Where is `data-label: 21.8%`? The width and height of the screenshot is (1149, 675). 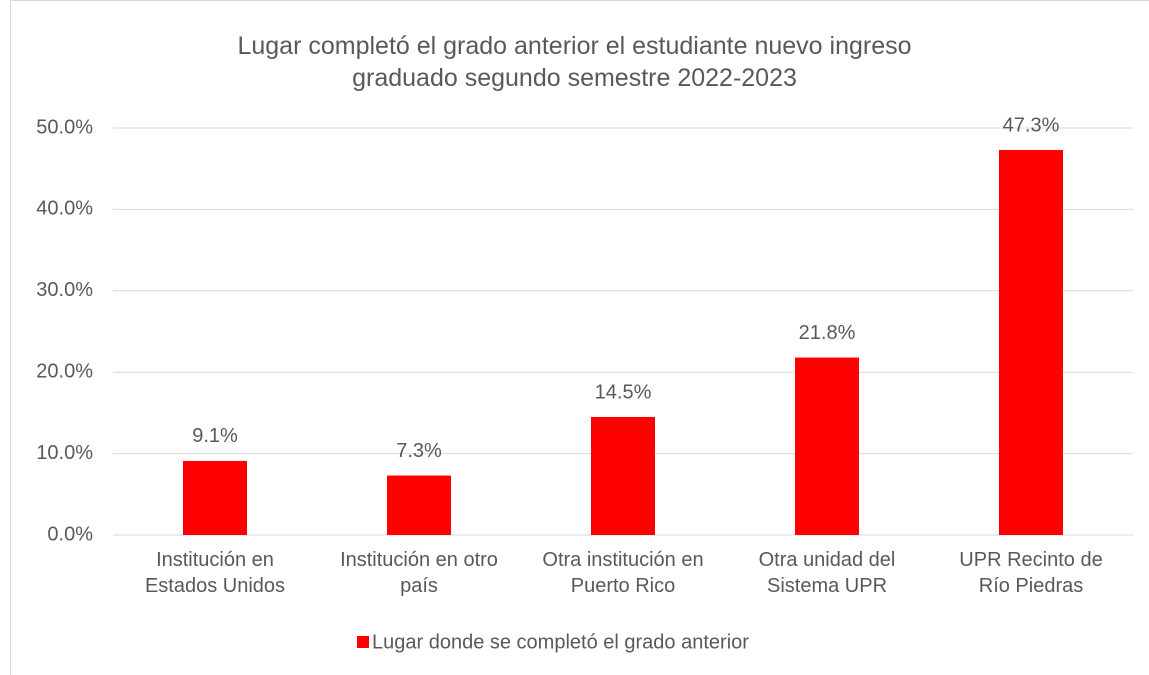
data-label: 21.8% is located at coordinates (827, 333).